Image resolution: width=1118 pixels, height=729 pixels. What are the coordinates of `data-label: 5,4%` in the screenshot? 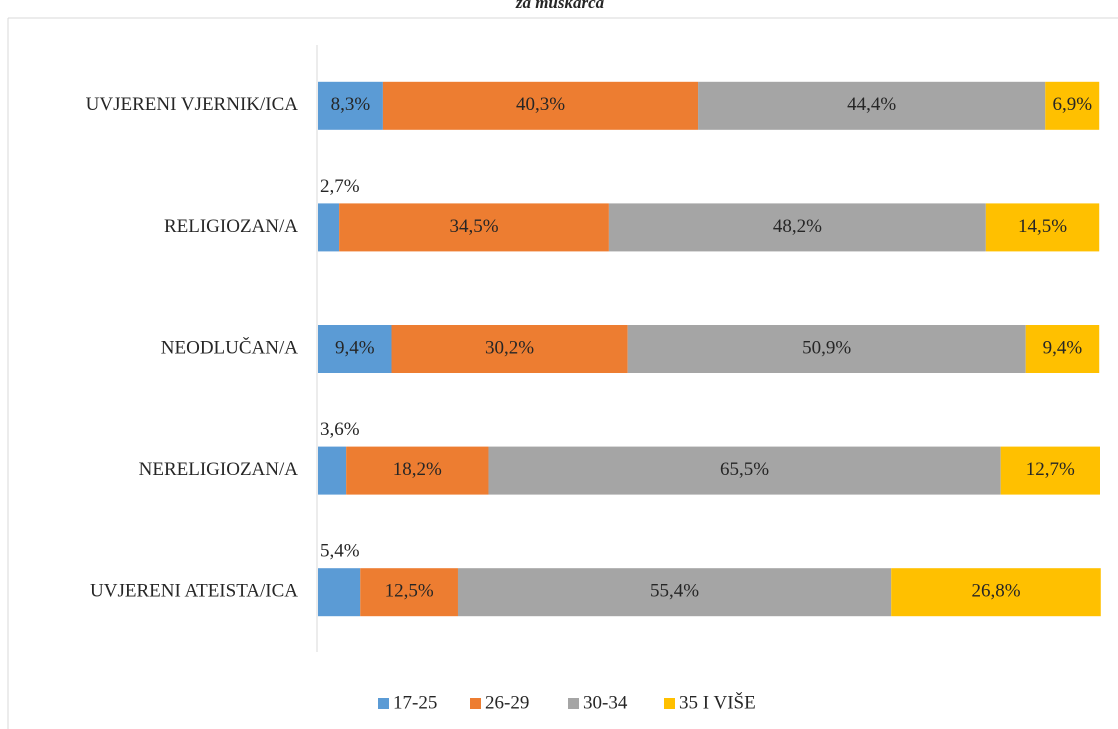 It's located at (340, 551).